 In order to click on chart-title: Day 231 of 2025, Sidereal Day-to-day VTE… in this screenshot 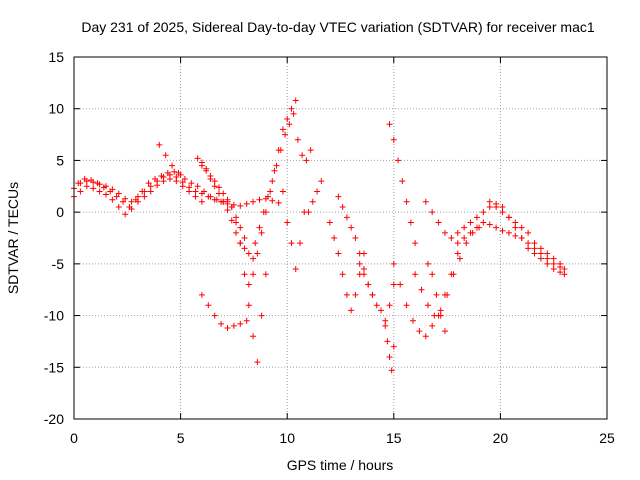, I will do `click(337, 27)`.